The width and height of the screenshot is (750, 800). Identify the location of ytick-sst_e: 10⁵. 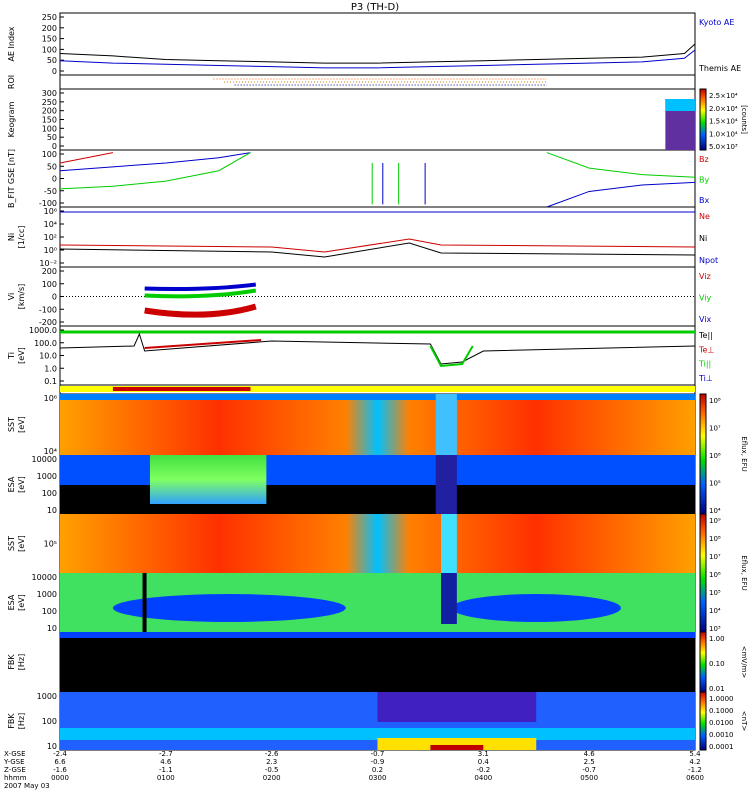
(50, 544).